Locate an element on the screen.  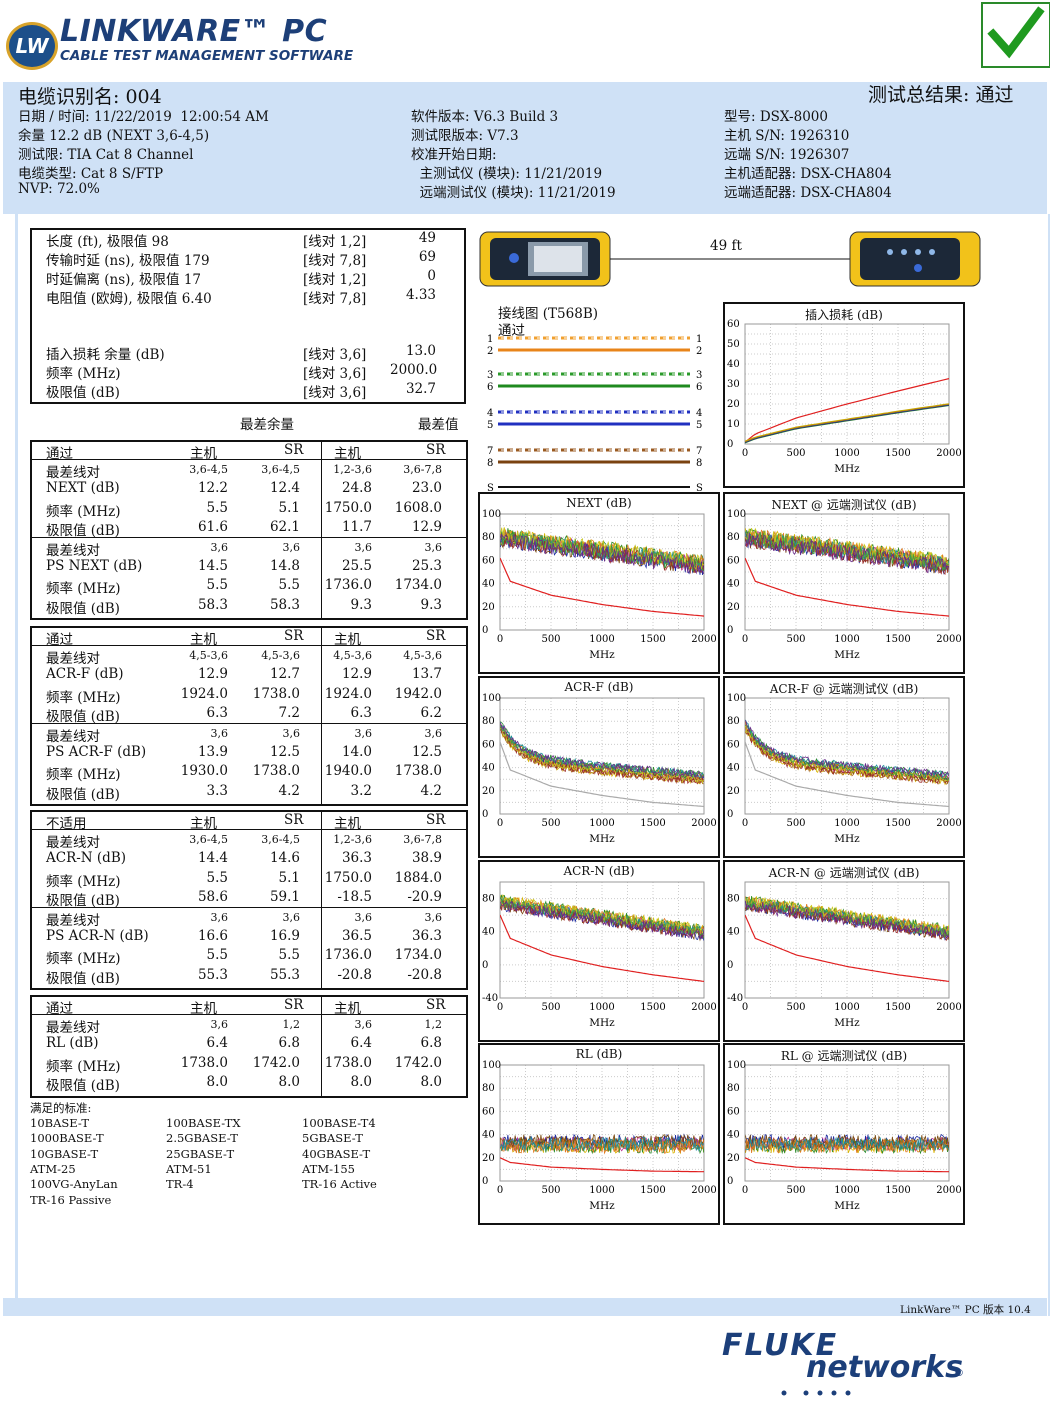
standard-item: ATM-51 is located at coordinates (189, 1168).